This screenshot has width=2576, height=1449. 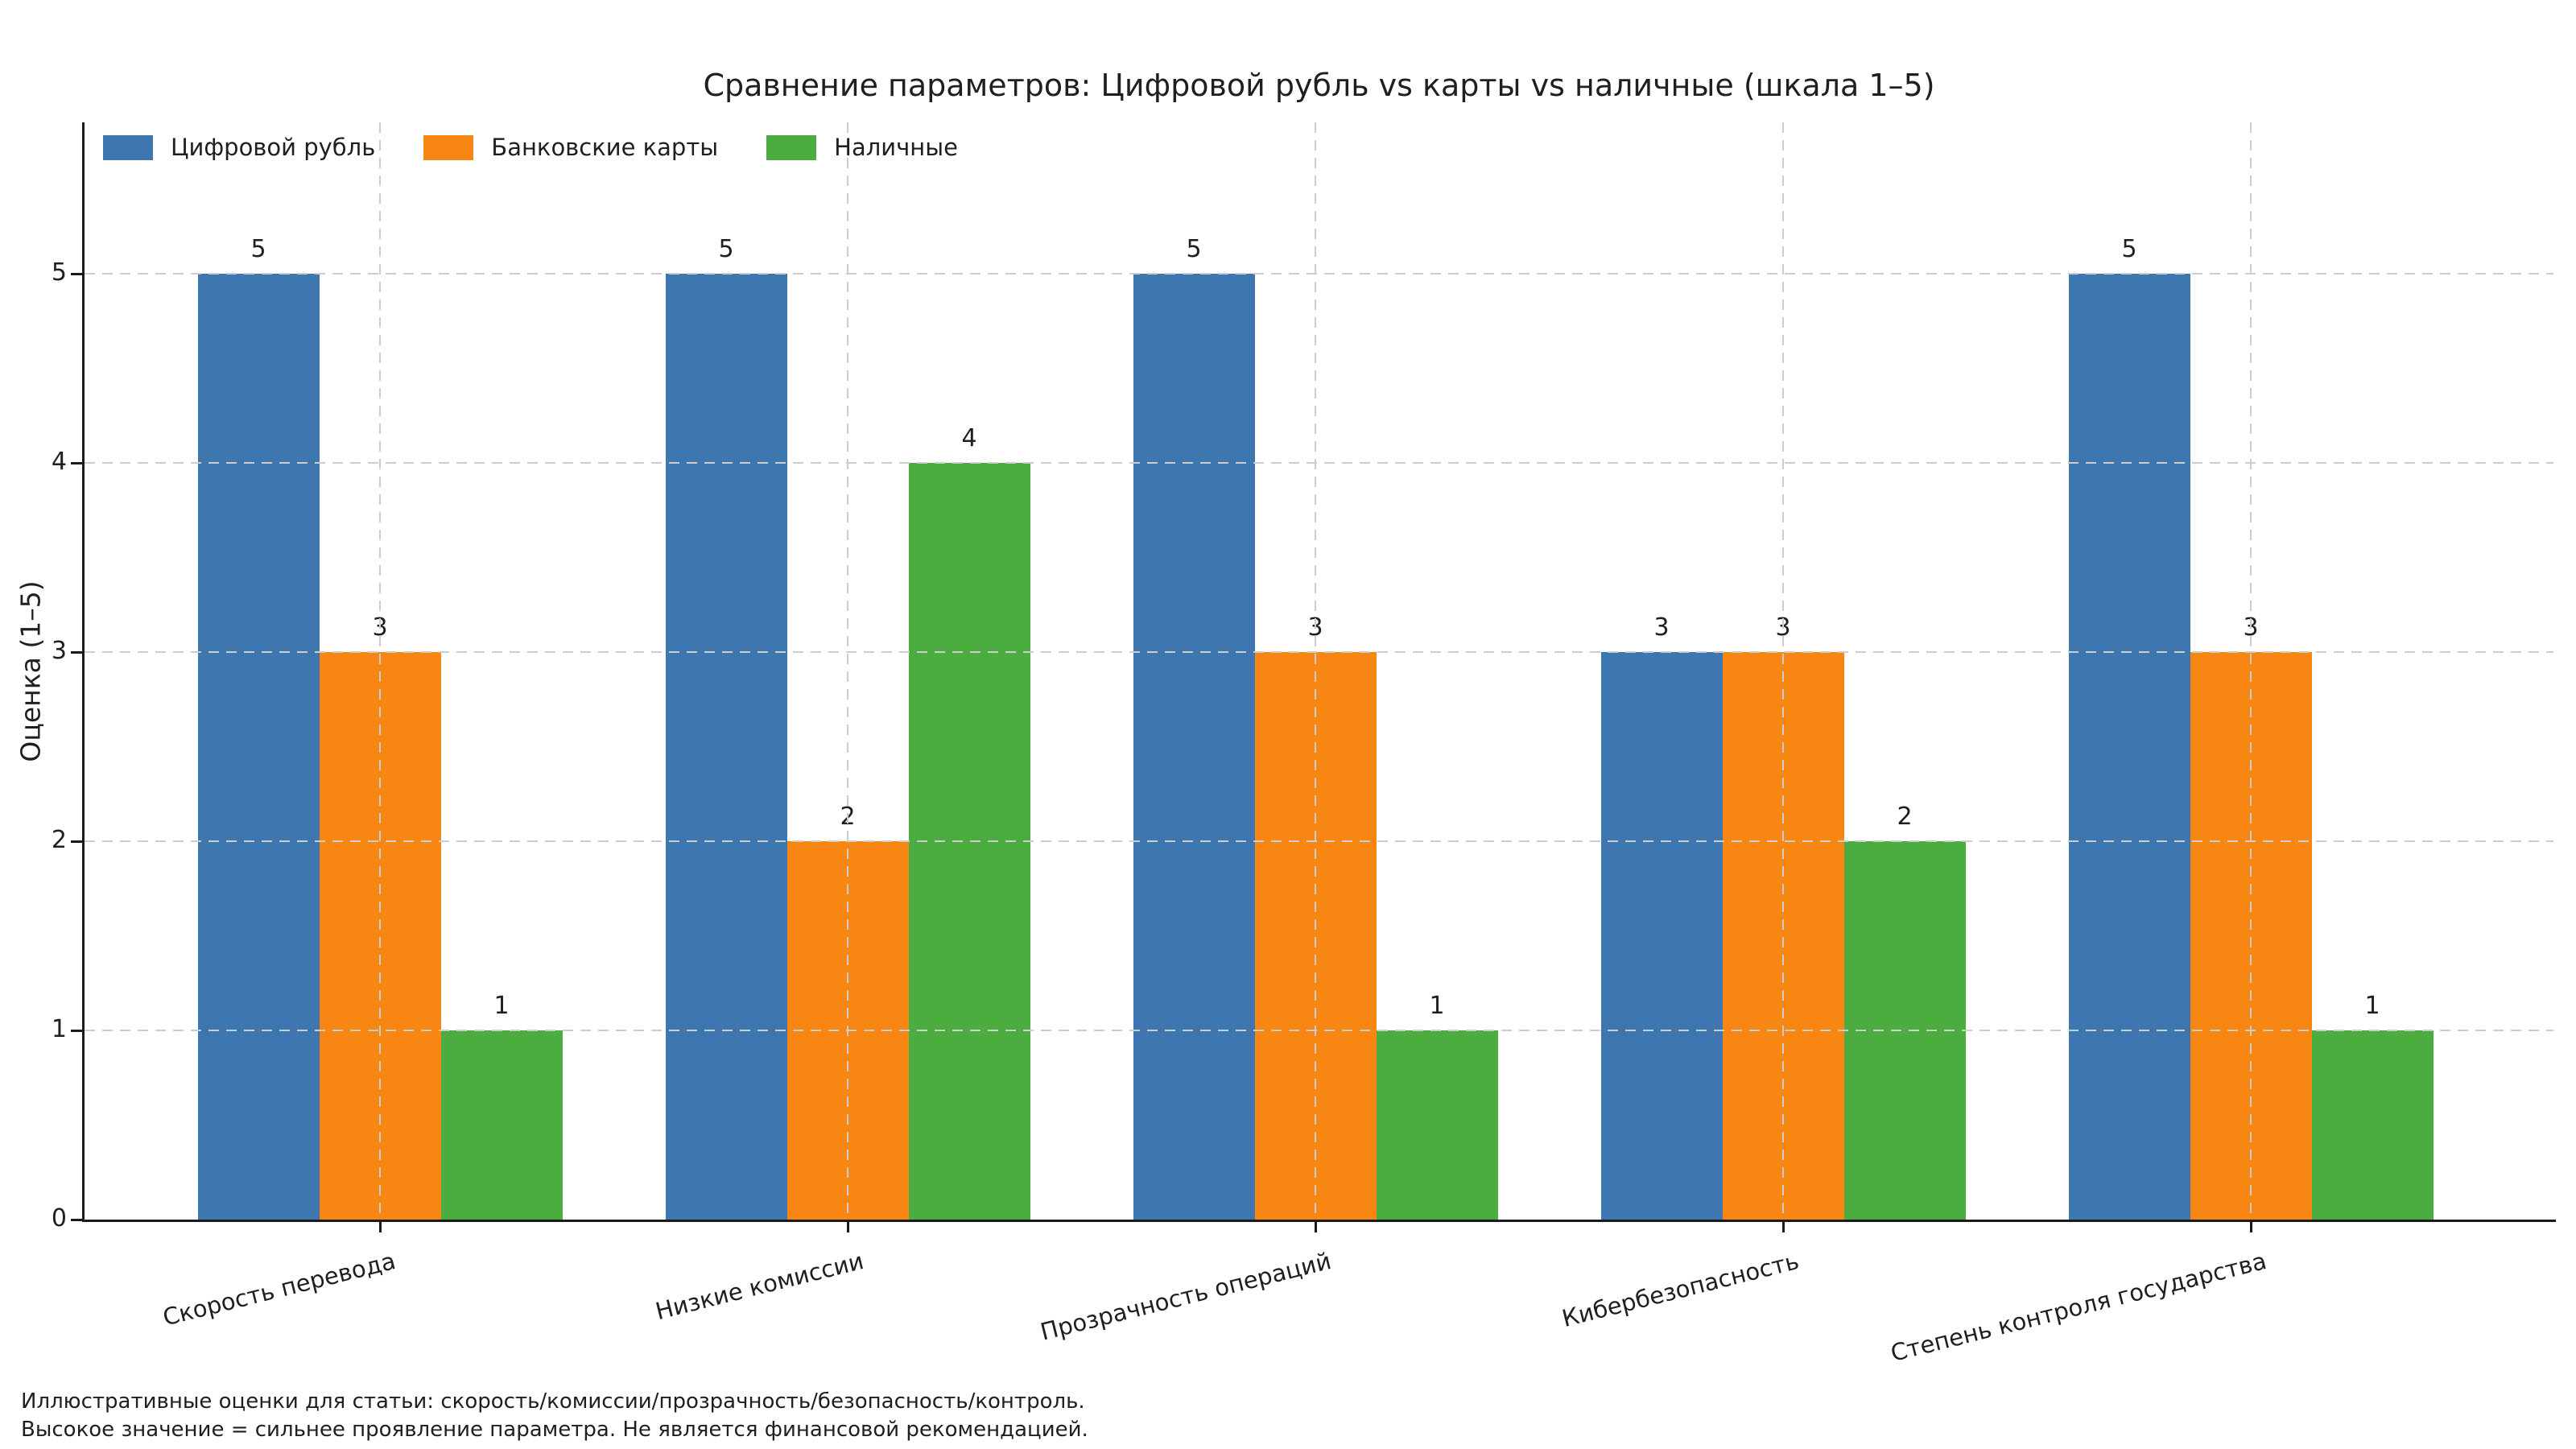 What do you see at coordinates (2251, 936) in the screenshot?
I see `bar-Банковские карты-5` at bounding box center [2251, 936].